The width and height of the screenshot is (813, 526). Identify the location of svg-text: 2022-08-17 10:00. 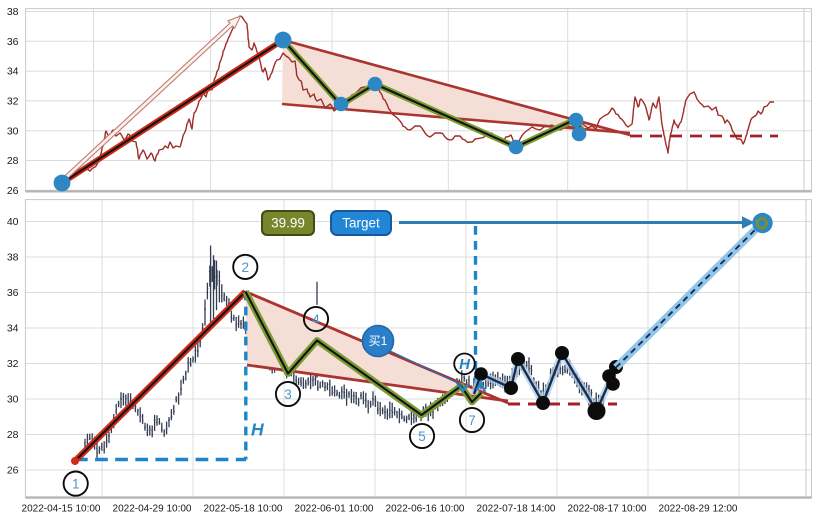
(607, 509).